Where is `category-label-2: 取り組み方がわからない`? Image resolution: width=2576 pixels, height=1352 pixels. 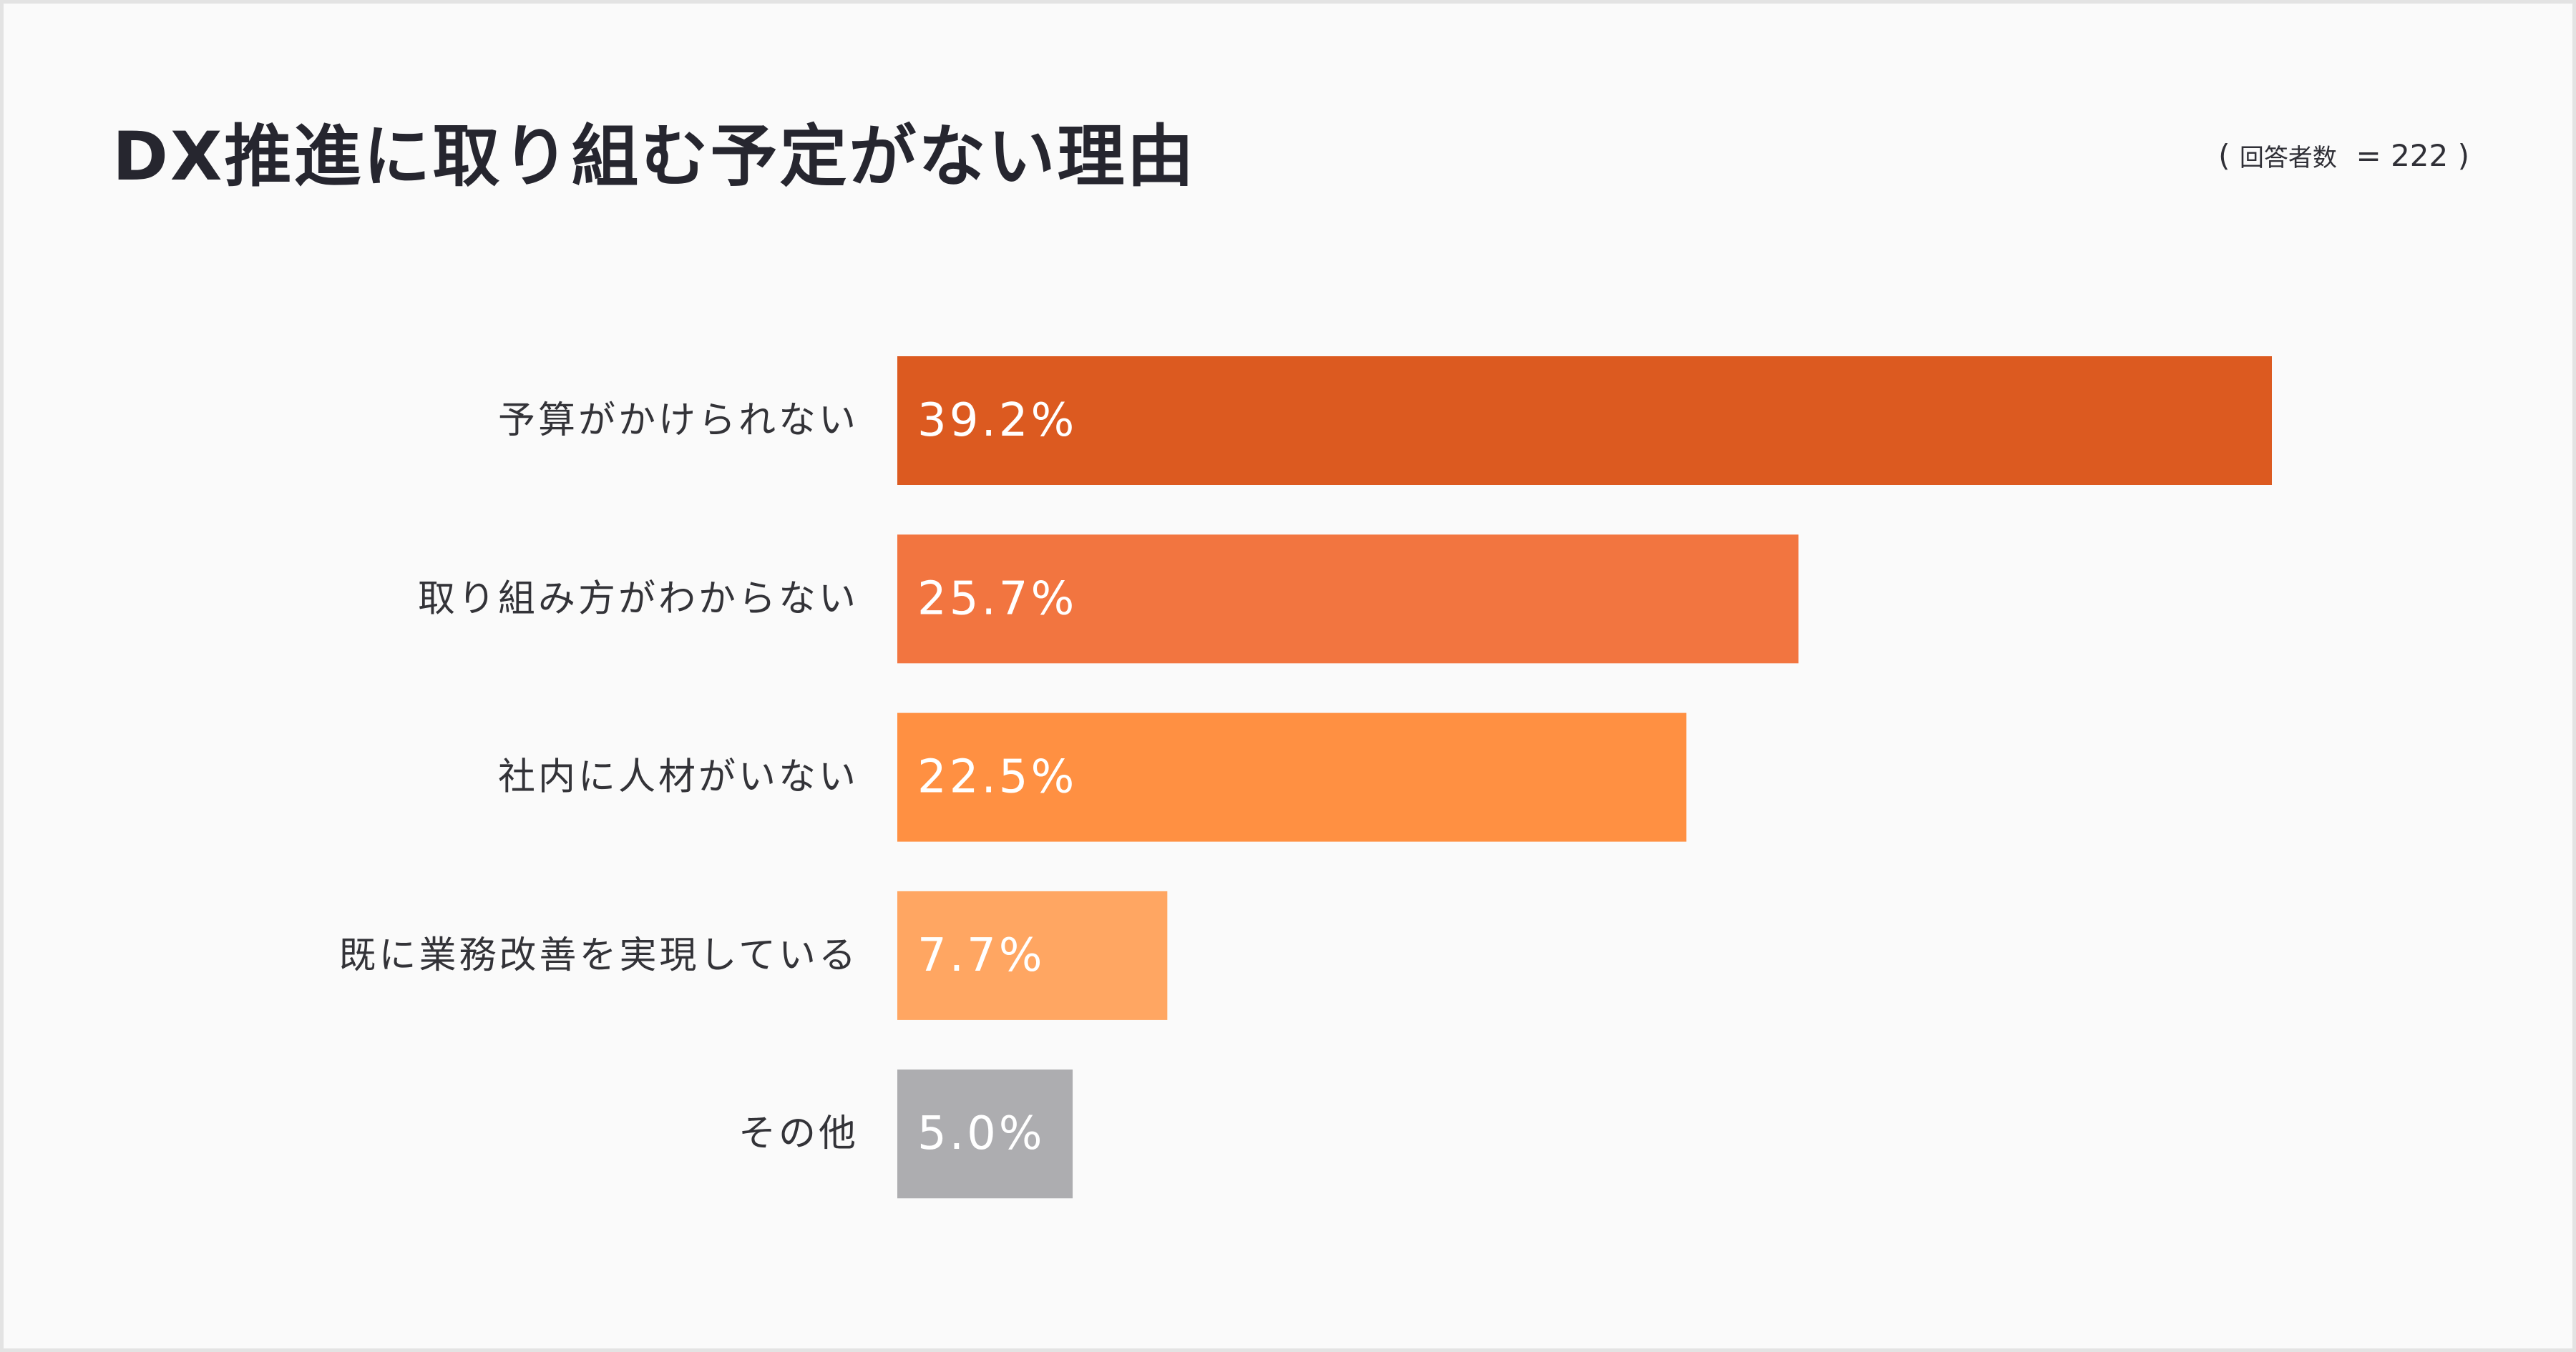
category-label-2: 取り組み方がわからない is located at coordinates (638, 599).